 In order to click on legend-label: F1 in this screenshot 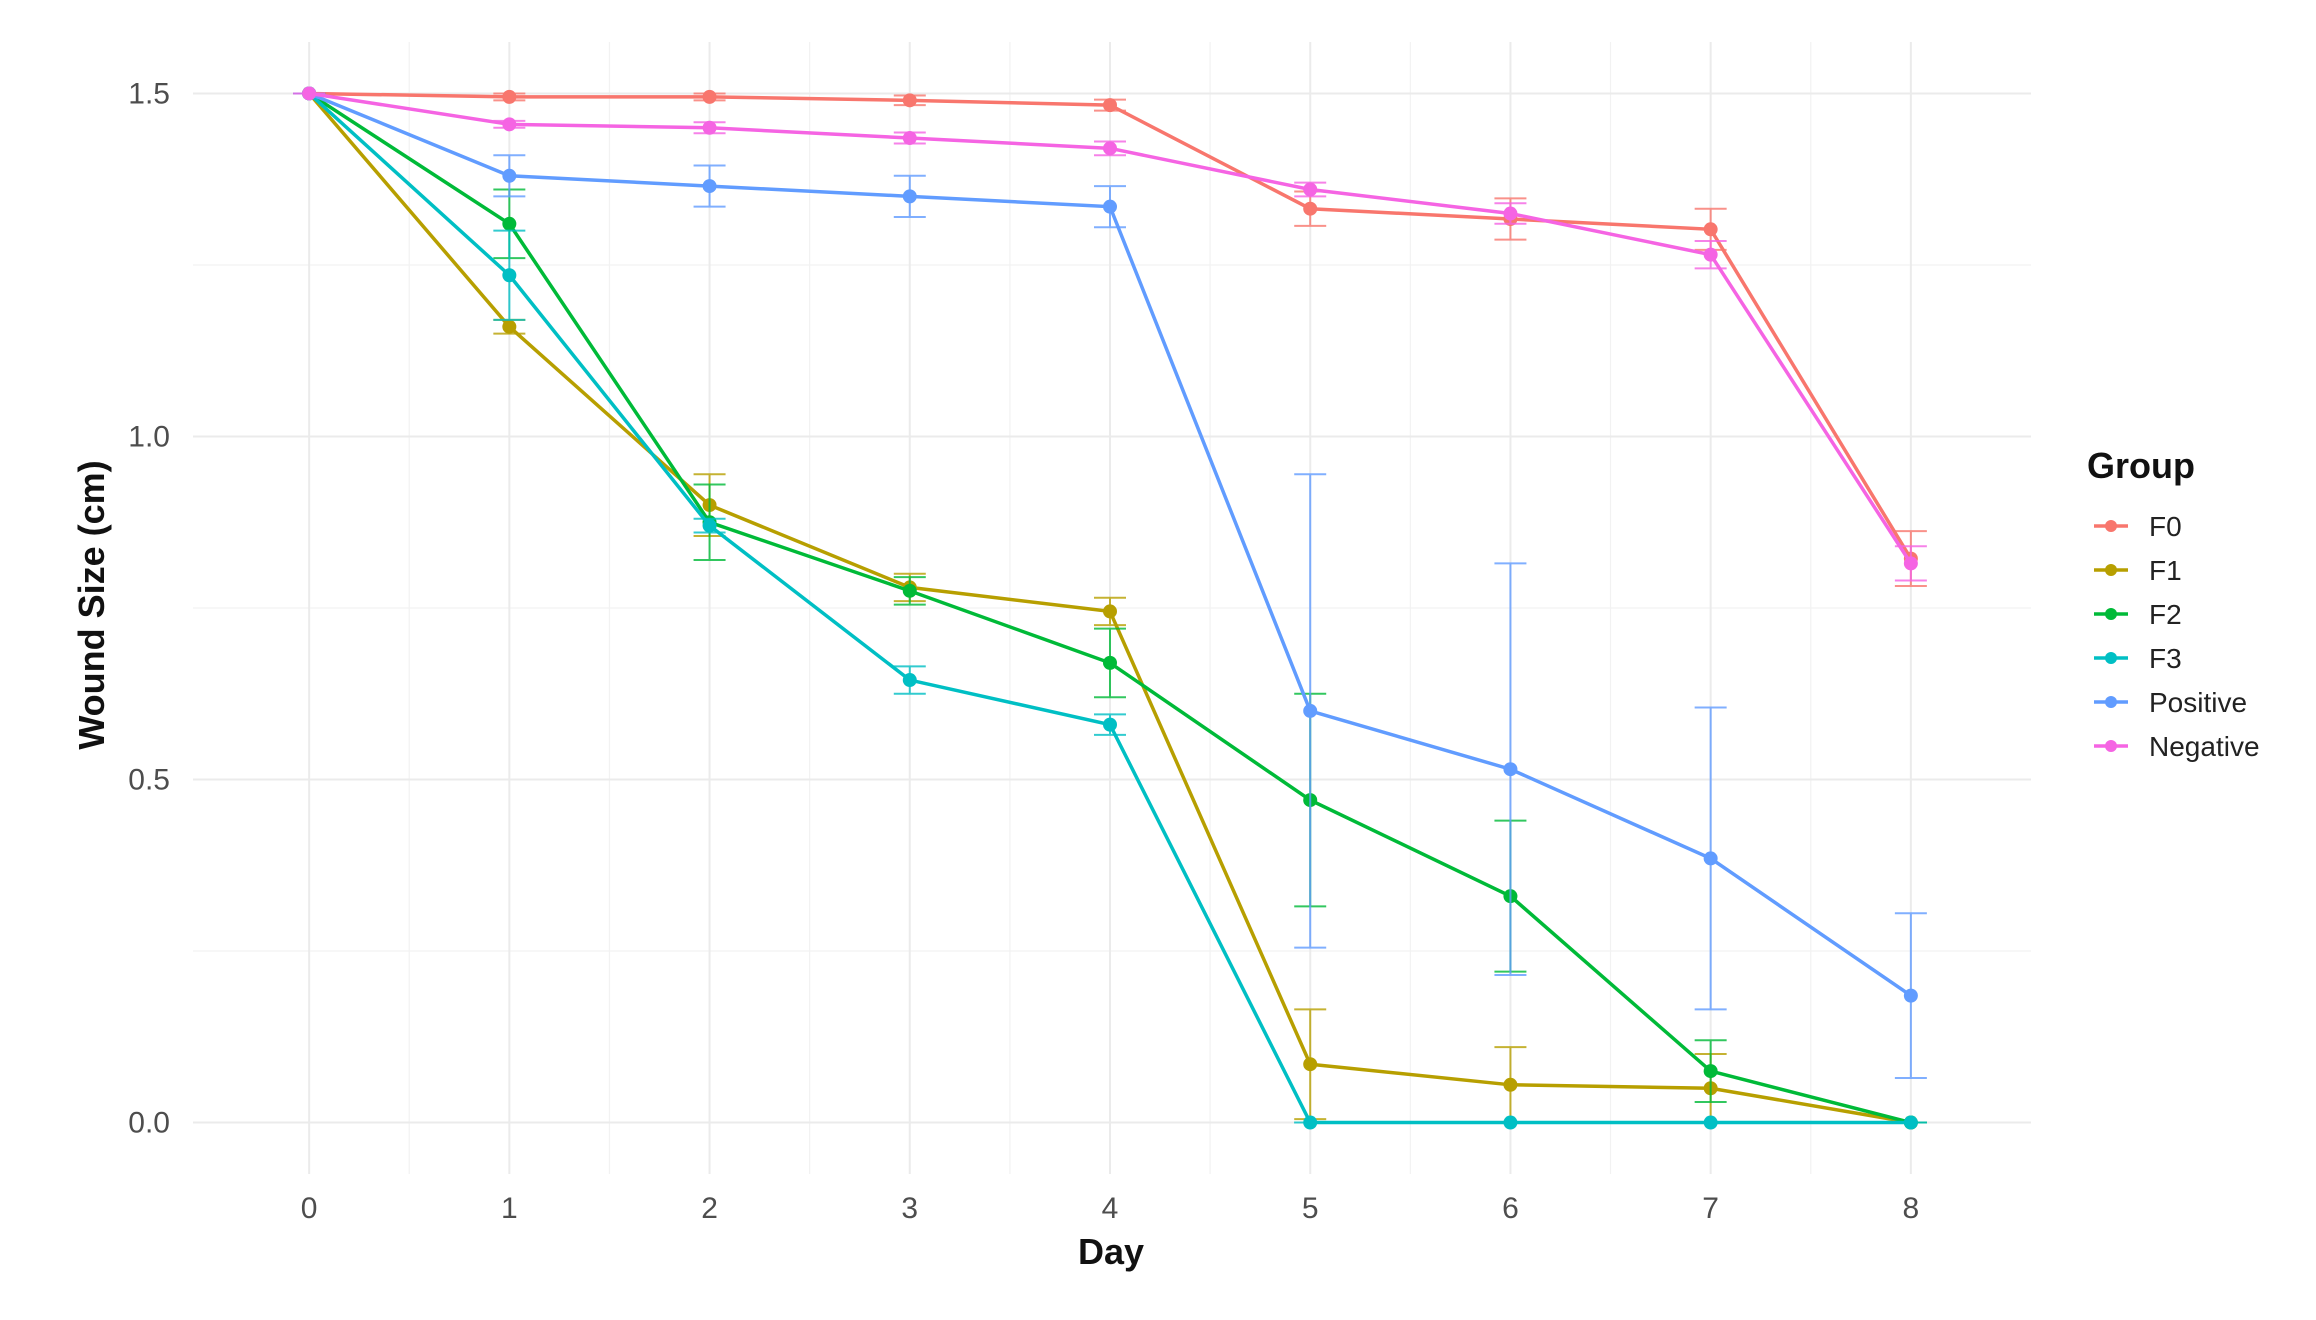, I will do `click(2165, 570)`.